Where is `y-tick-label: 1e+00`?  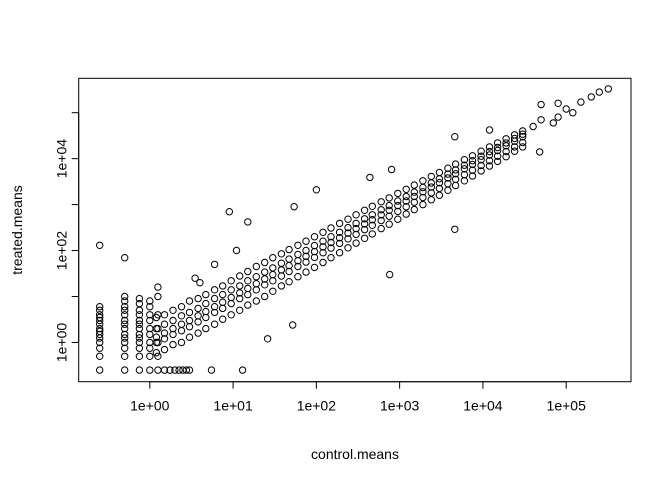
y-tick-label: 1e+00 is located at coordinates (62, 343).